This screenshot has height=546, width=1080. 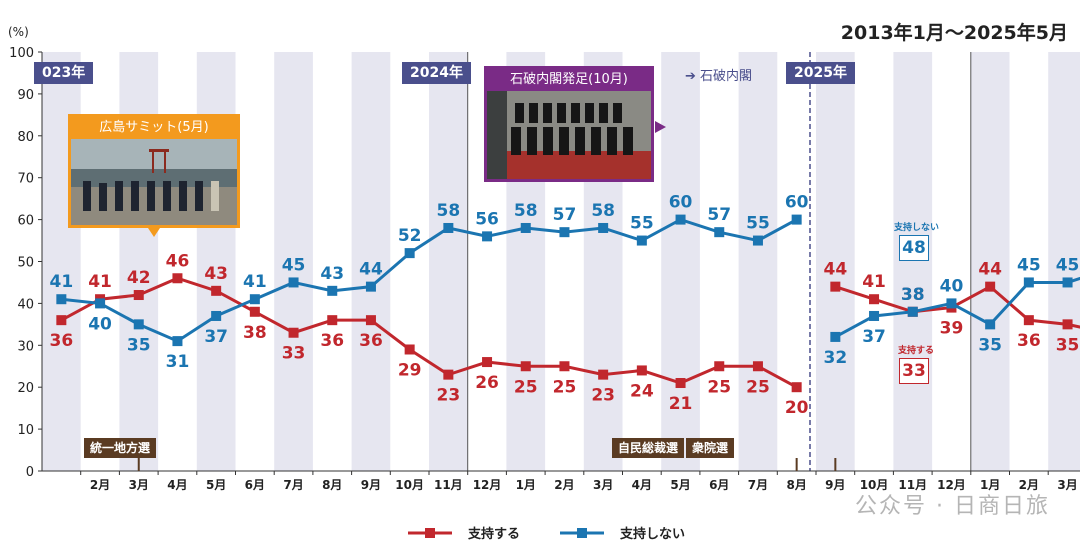 What do you see at coordinates (603, 396) in the screenshot?
I see `data-label: 23` at bounding box center [603, 396].